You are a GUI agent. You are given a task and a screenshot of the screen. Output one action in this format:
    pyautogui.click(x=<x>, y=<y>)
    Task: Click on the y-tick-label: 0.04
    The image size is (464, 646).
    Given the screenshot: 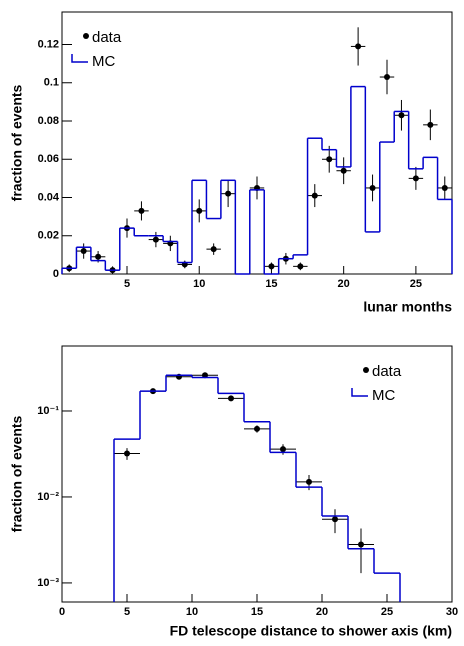 What is the action you would take?
    pyautogui.click(x=49, y=197)
    